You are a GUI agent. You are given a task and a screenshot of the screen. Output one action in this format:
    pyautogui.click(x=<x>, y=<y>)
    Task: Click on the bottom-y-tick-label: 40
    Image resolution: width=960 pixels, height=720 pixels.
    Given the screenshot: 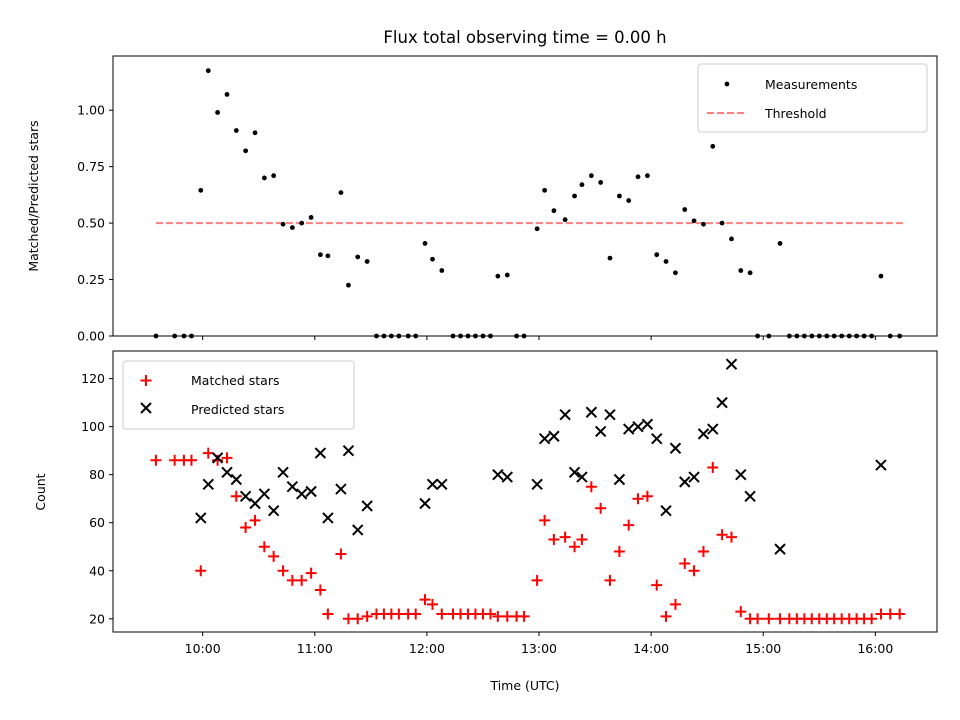 What is the action you would take?
    pyautogui.click(x=97, y=570)
    